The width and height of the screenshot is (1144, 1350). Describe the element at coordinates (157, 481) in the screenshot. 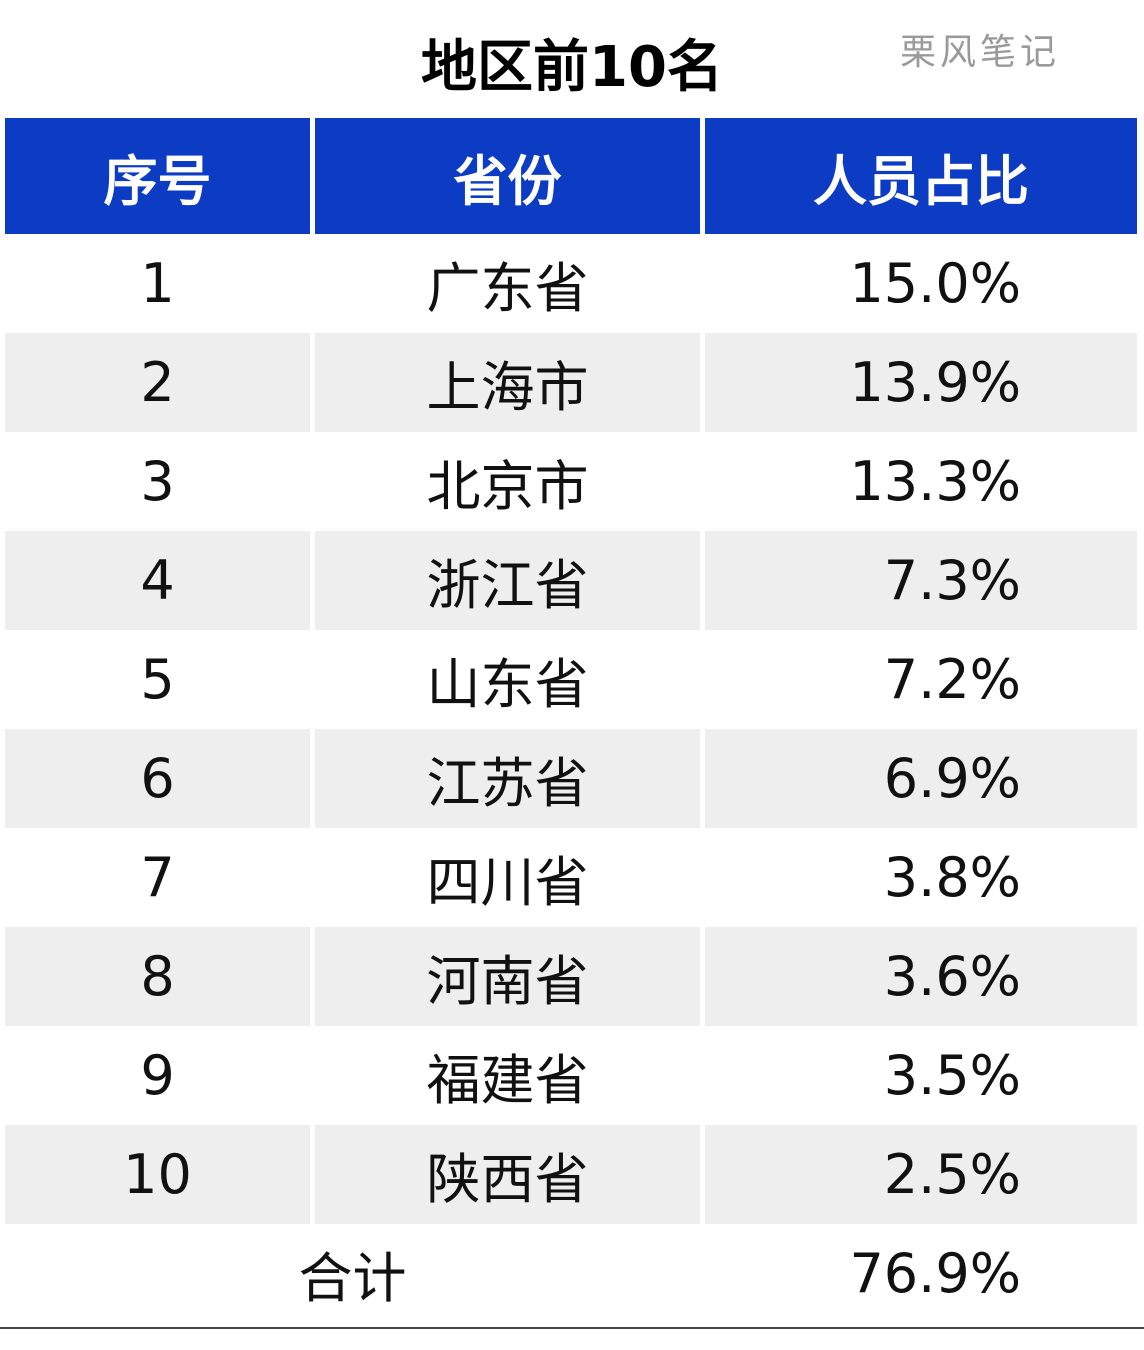

I see `rank-cell: 3` at that location.